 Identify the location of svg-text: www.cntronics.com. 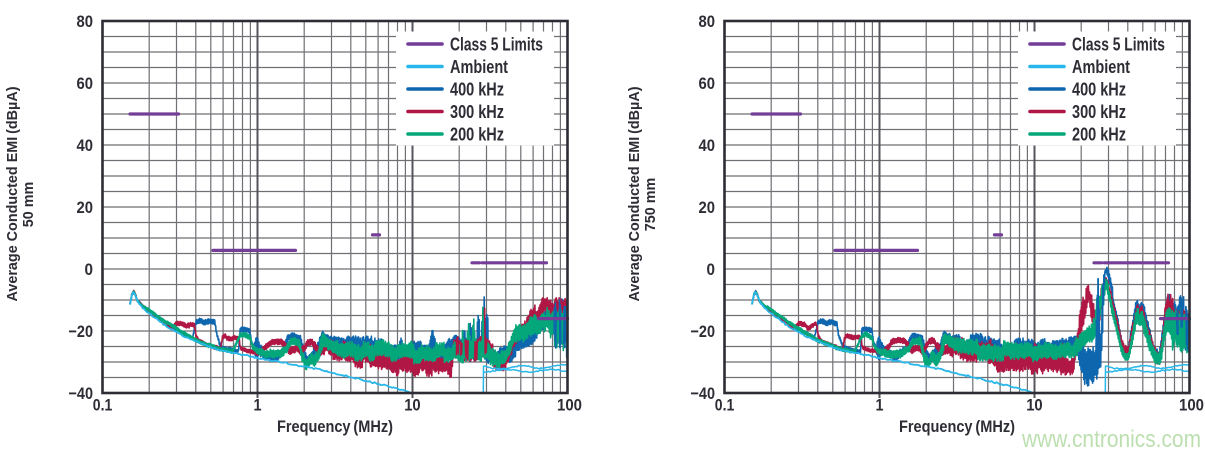
(1111, 439).